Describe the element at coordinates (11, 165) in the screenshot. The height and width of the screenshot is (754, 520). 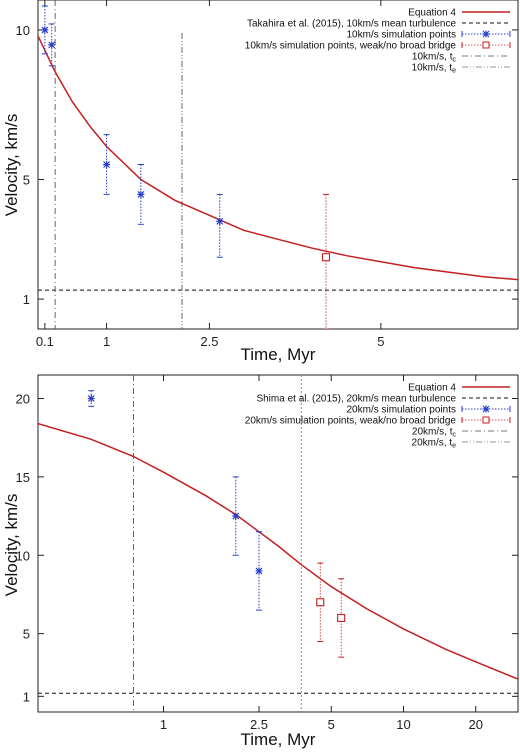
I see `top-y-axis-label: Velocity, km/s` at that location.